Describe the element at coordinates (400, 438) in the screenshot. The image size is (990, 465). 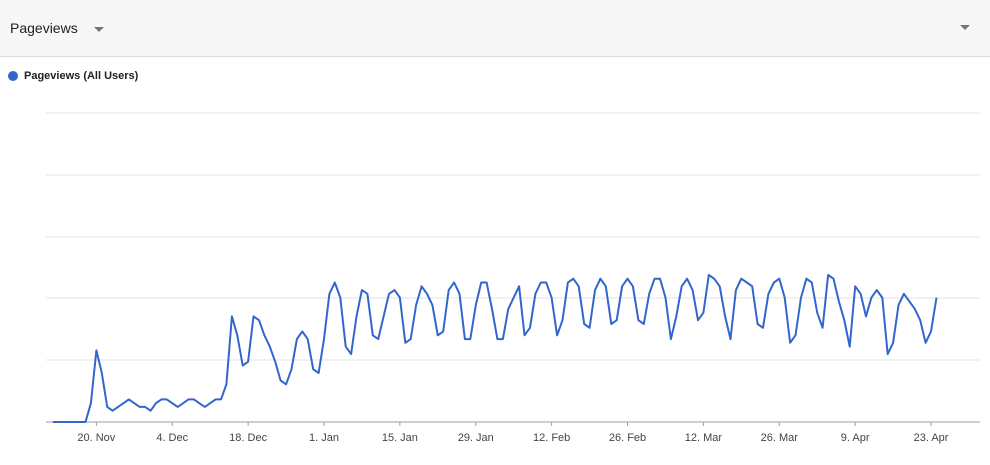
I see `x-tick-label: 15. Jan` at that location.